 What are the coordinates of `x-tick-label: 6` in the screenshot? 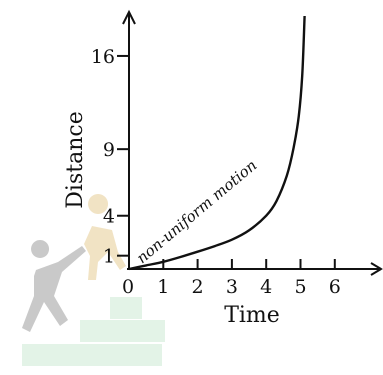 It's located at (335, 287).